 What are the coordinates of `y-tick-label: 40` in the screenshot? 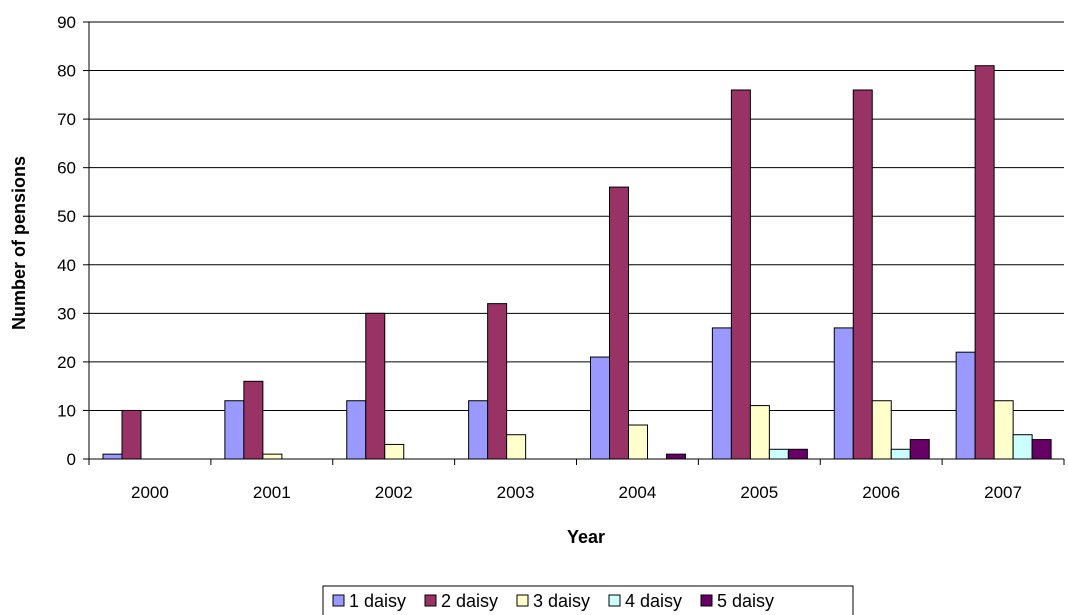 It's located at (66, 265).